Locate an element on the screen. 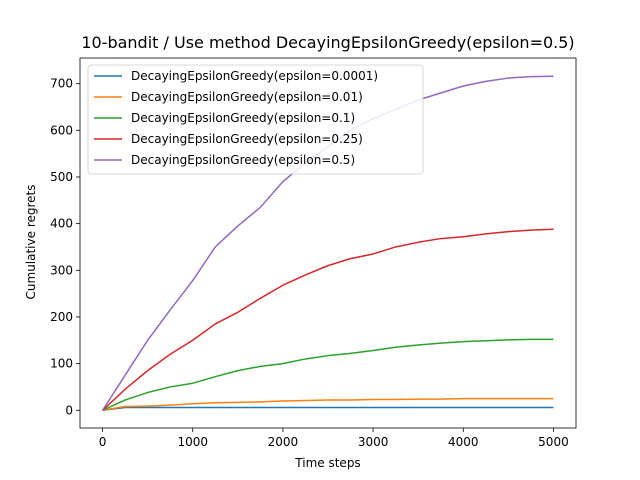  legend-label-1: DecayingEpsilonGreedy(epsilon=0.01) is located at coordinates (247, 97).